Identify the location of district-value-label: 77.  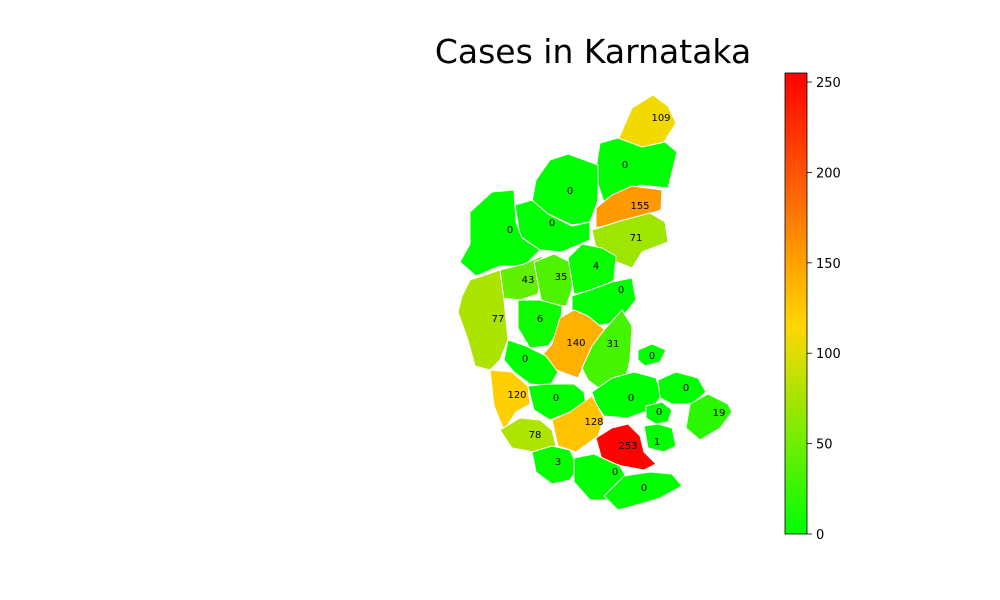
(498, 319).